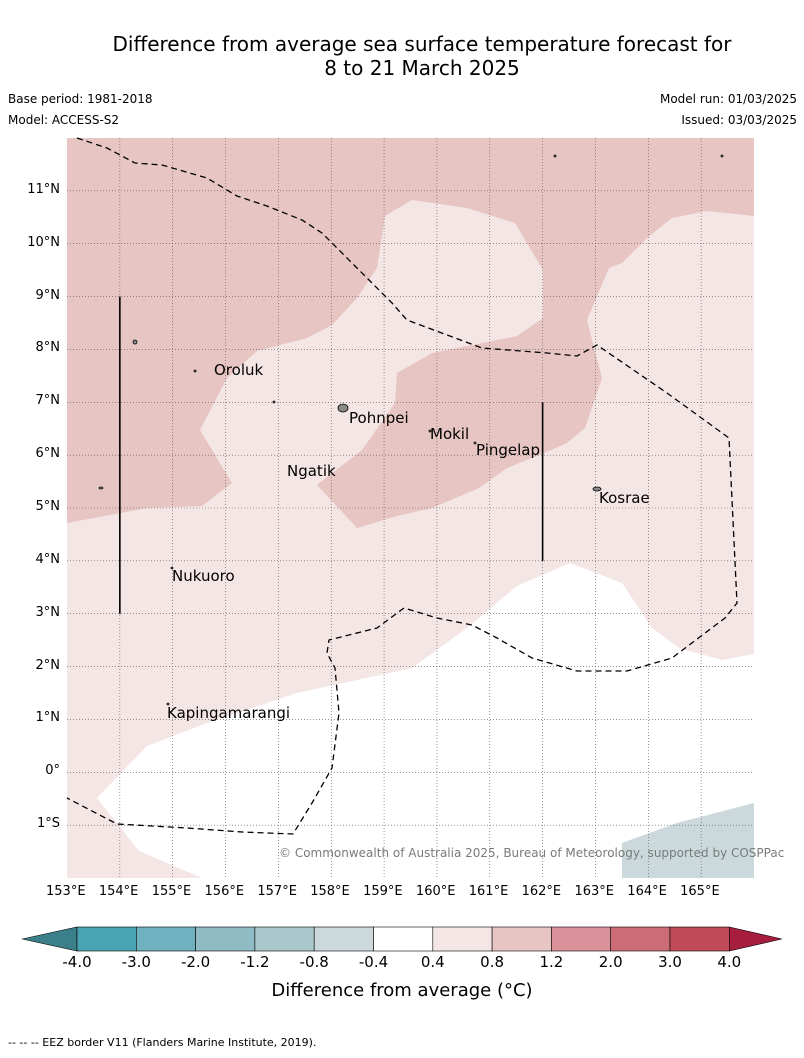 This screenshot has height=1058, width=804. I want to click on longitude-label: 162°E, so click(541, 891).